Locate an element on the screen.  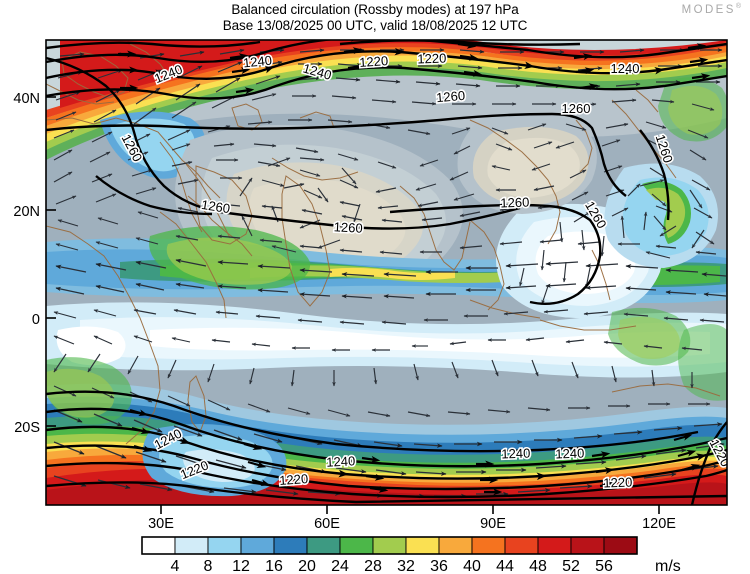
colorbar-tick-label: 28 is located at coordinates (373, 566).